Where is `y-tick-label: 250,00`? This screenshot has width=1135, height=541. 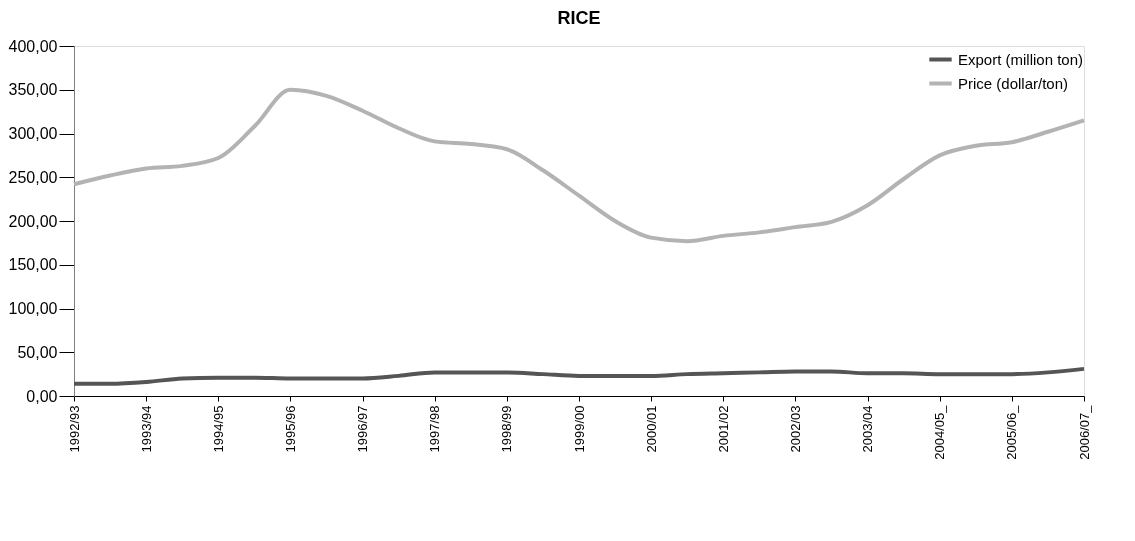 y-tick-label: 250,00 is located at coordinates (33, 177).